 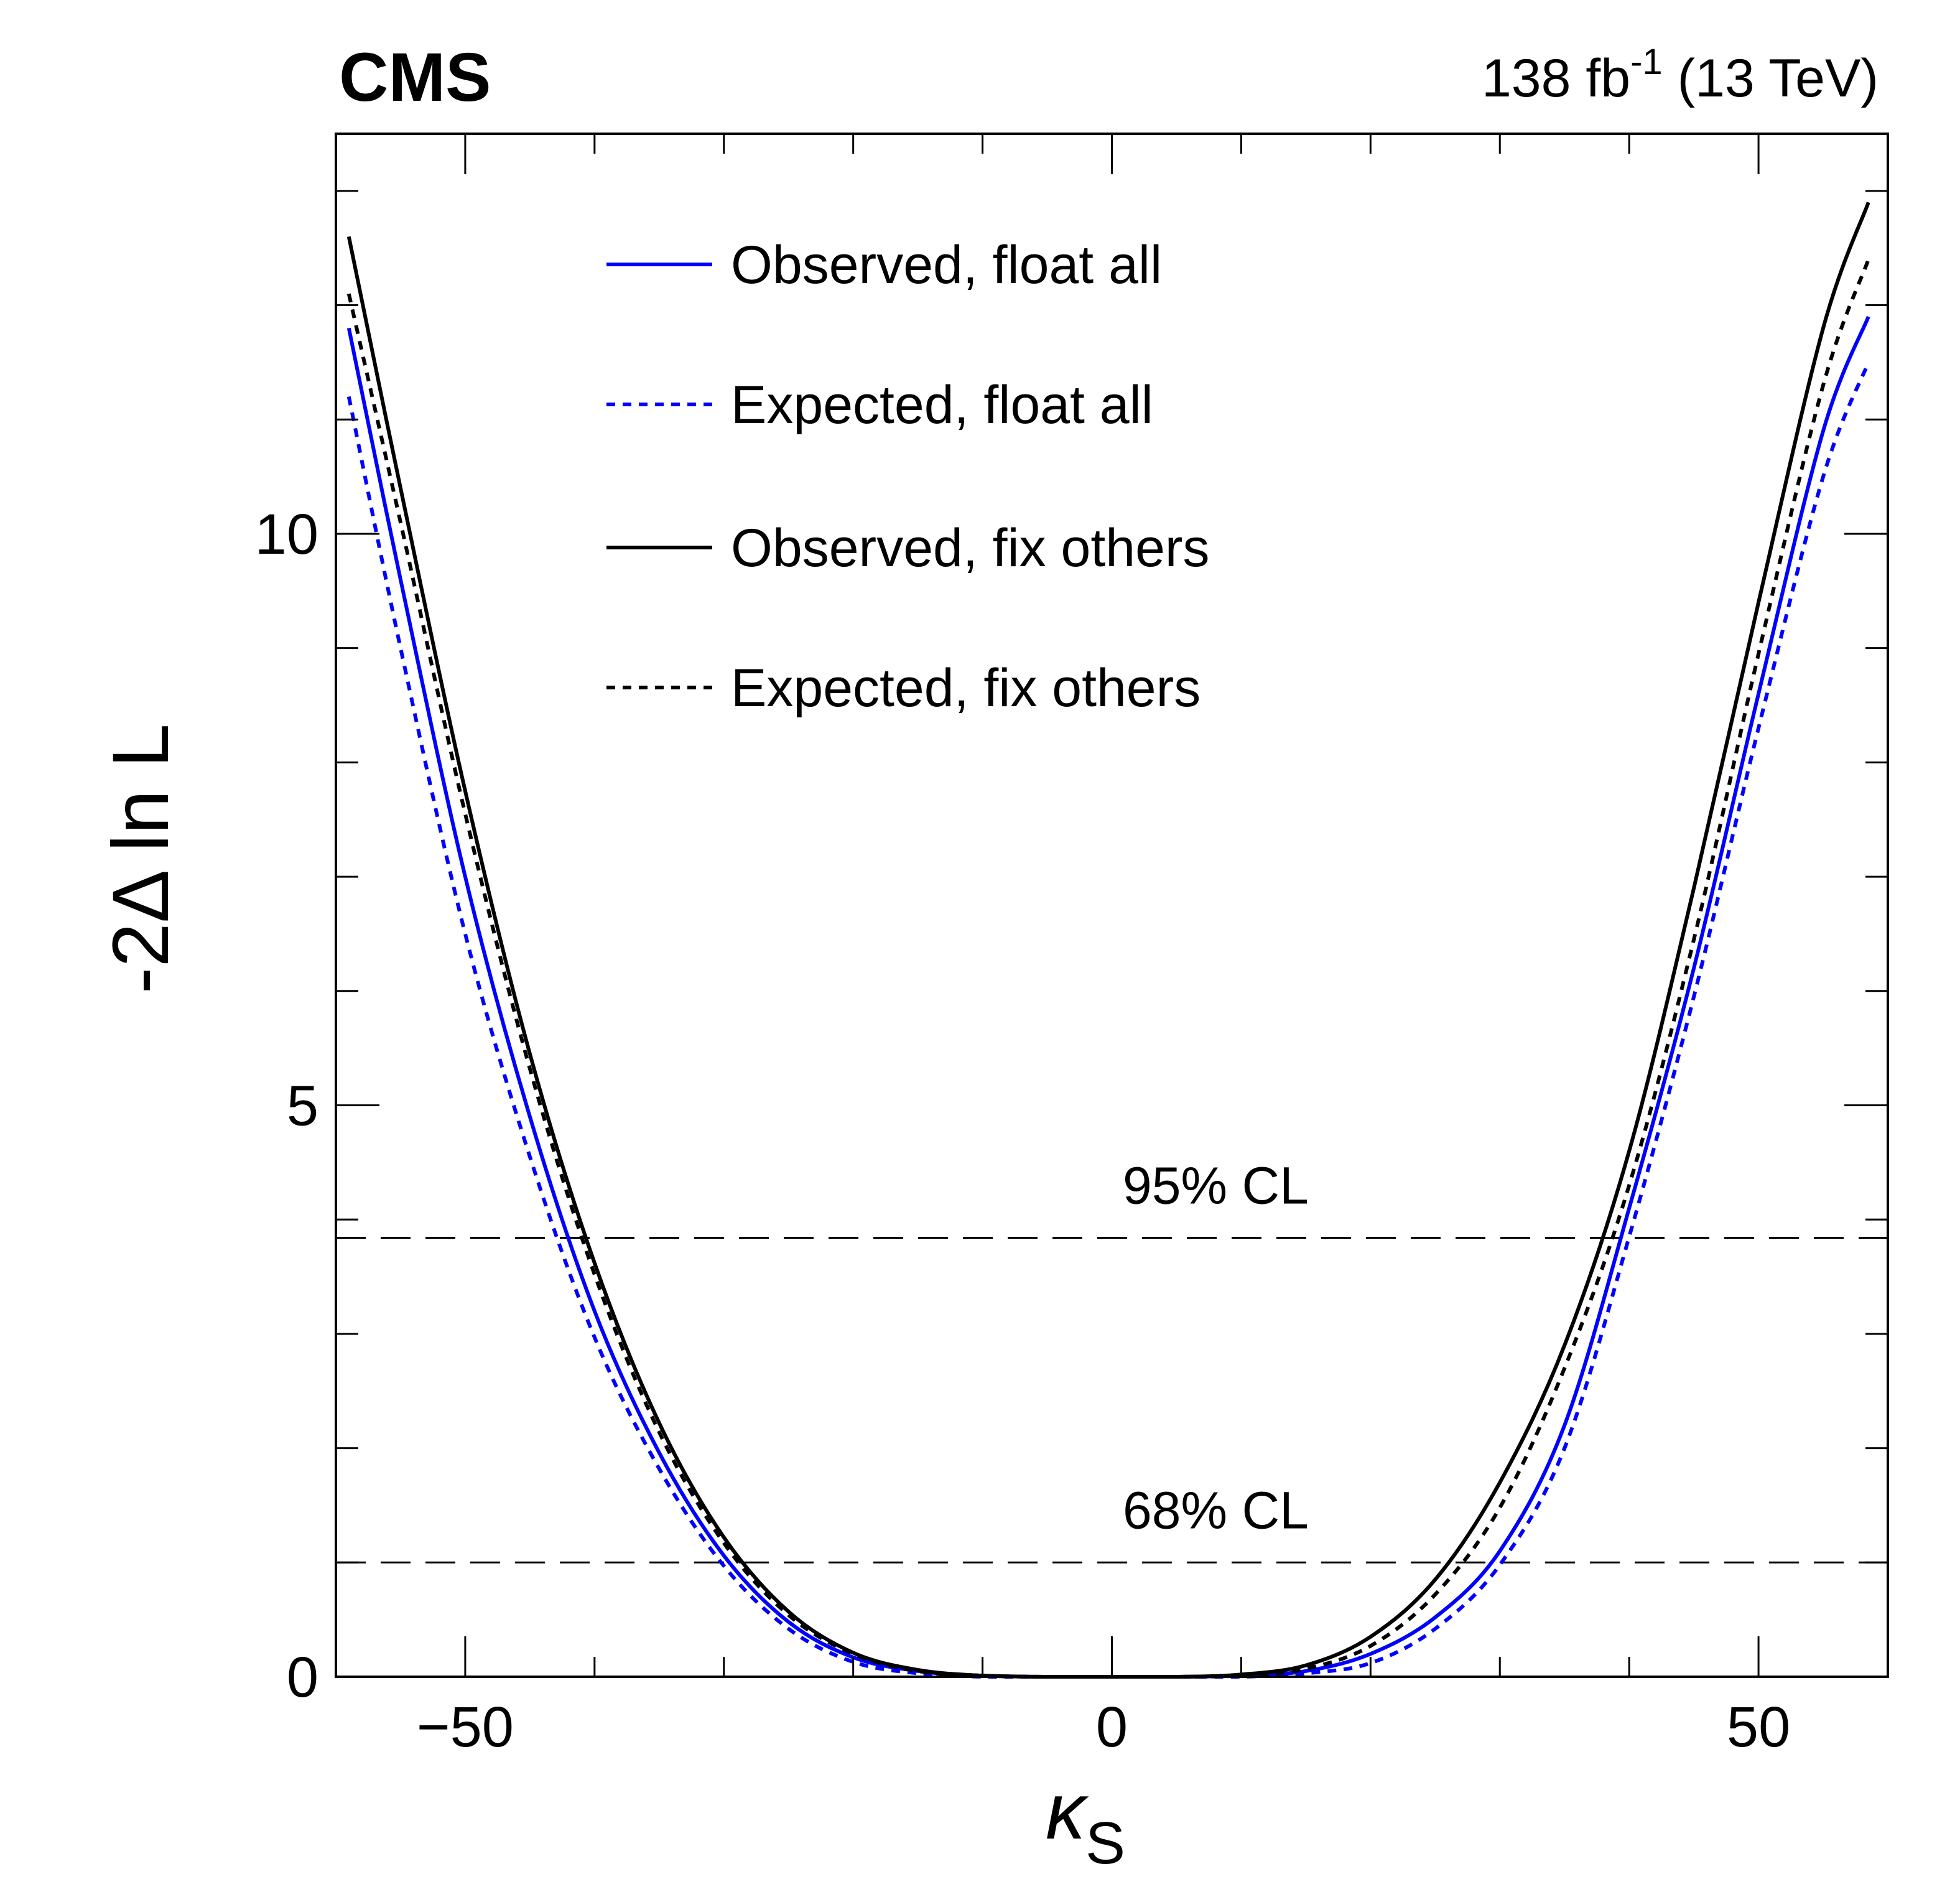 I want to click on x-axis-subscript: S, so click(x=1105, y=1843).